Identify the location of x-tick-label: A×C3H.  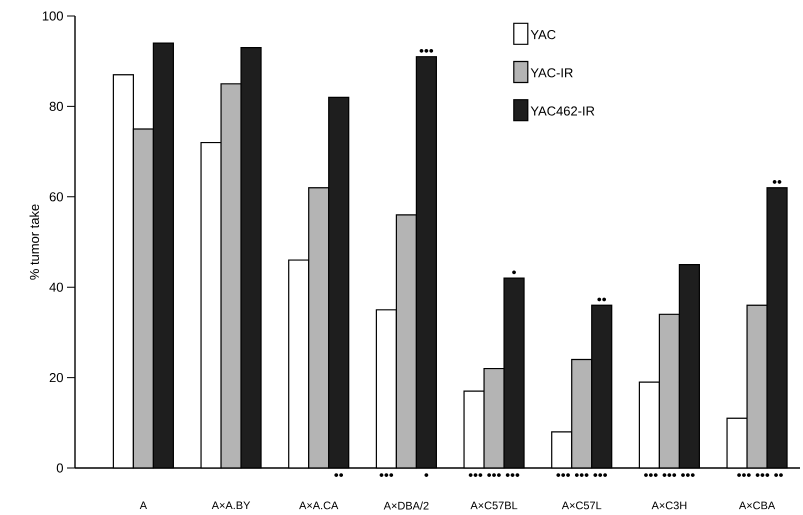
(669, 506).